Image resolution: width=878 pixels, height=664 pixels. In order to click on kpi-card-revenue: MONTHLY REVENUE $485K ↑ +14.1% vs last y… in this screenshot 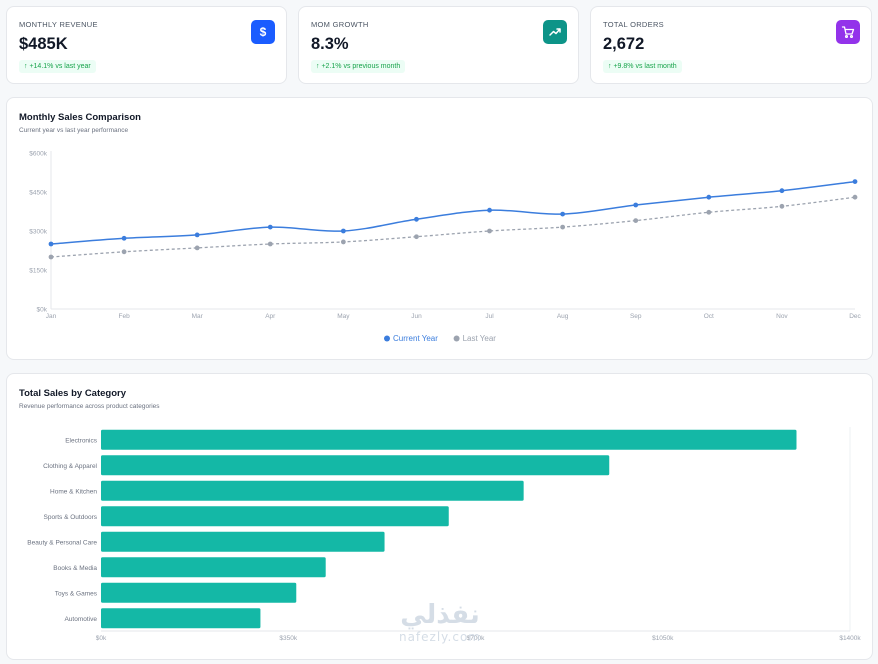, I will do `click(146, 45)`.